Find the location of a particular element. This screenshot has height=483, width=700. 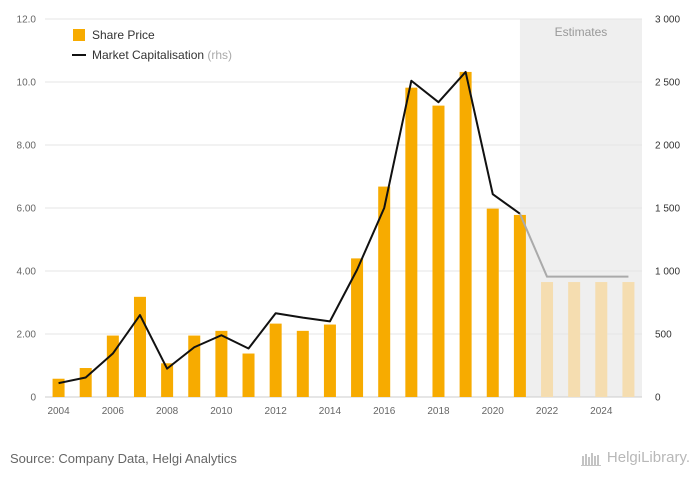

x-tick-label: 2016 is located at coordinates (384, 411).